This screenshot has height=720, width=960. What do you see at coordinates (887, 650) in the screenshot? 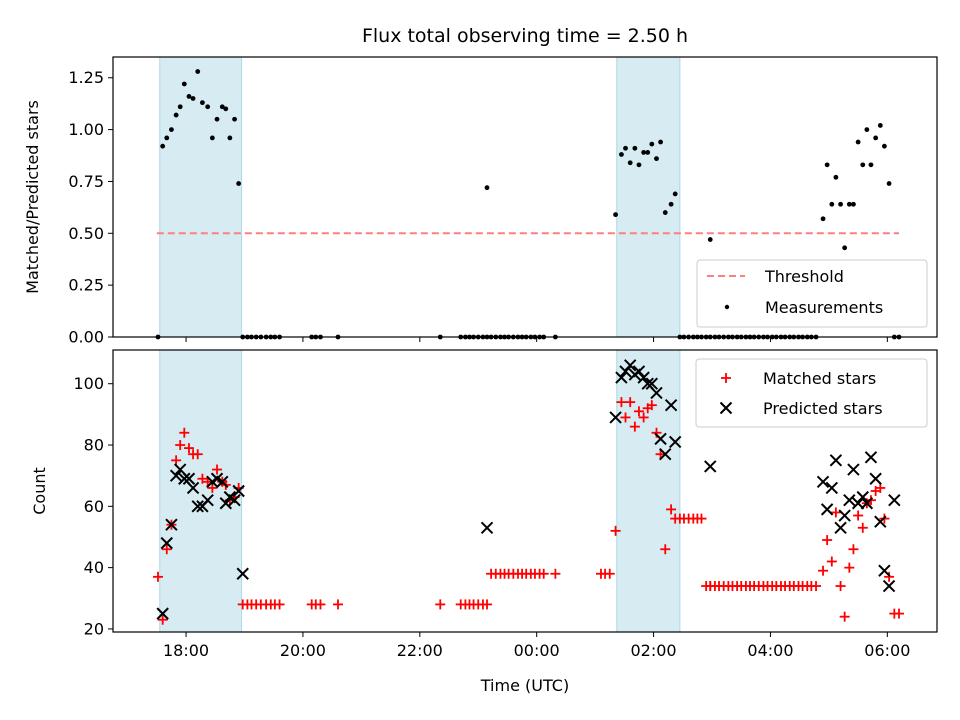
I see `bottom-xtick-label: 06:00` at bounding box center [887, 650].